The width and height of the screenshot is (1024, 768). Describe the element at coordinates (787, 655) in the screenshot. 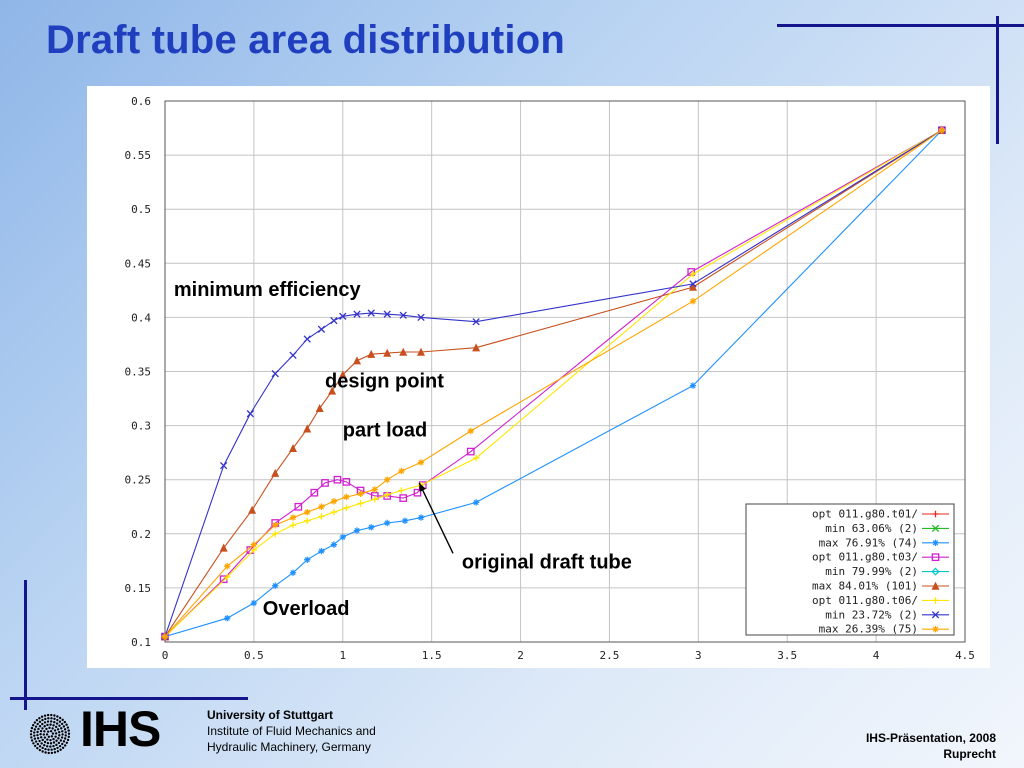

I see `x-tick-label: 3.5` at that location.